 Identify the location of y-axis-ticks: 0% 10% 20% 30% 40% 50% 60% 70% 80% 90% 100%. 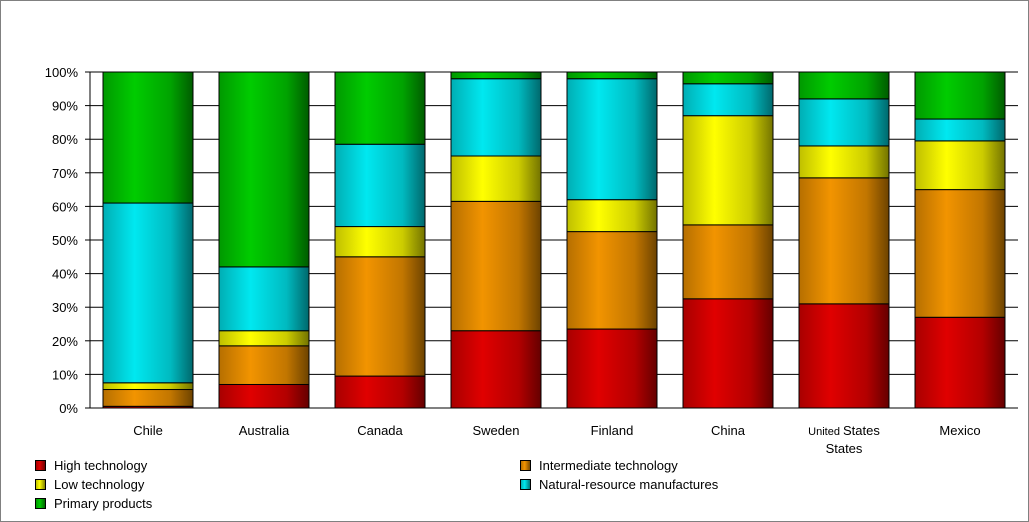
(67, 240).